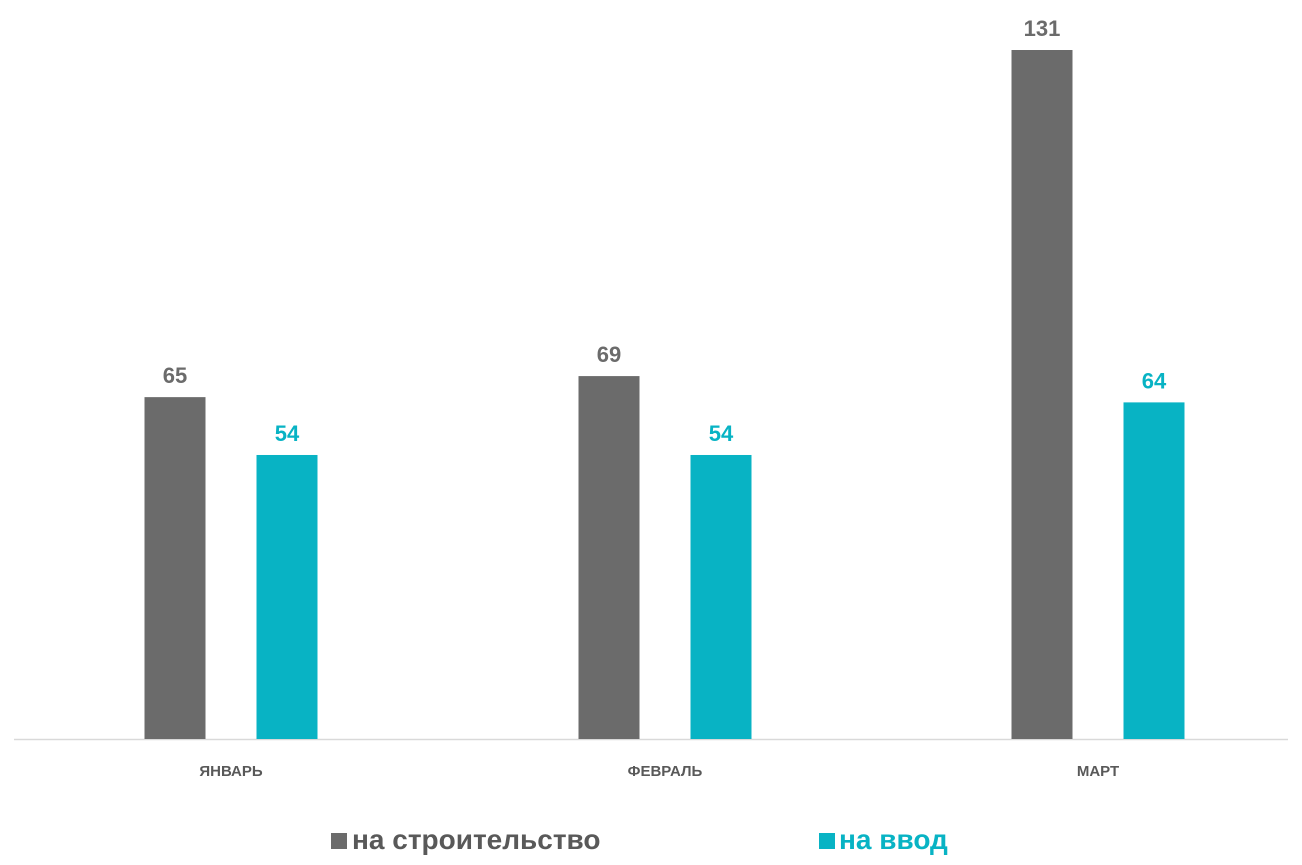  I want to click on legend-label-1: на ввод, so click(893, 839).